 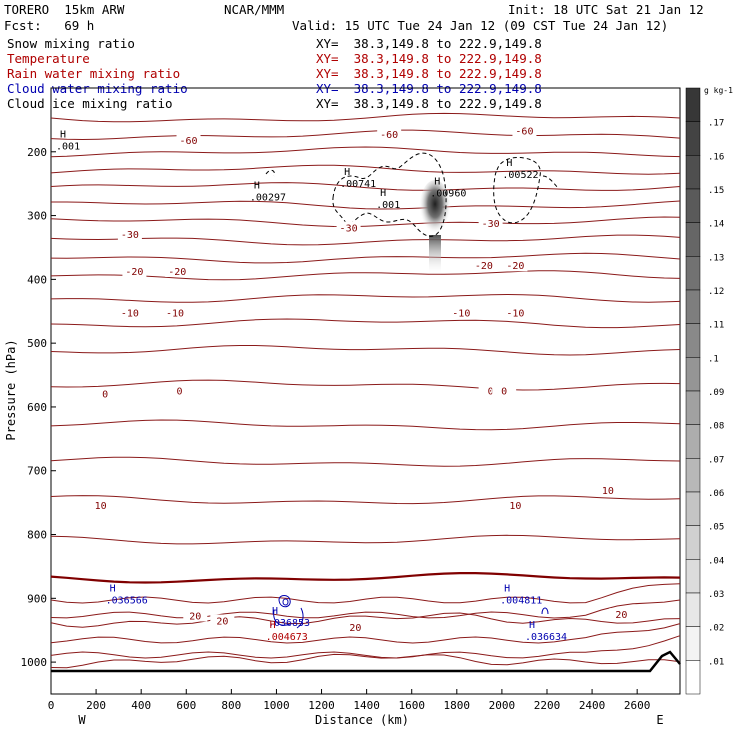 What do you see at coordinates (448, 194) in the screenshot?
I see `maximum-value: .00960` at bounding box center [448, 194].